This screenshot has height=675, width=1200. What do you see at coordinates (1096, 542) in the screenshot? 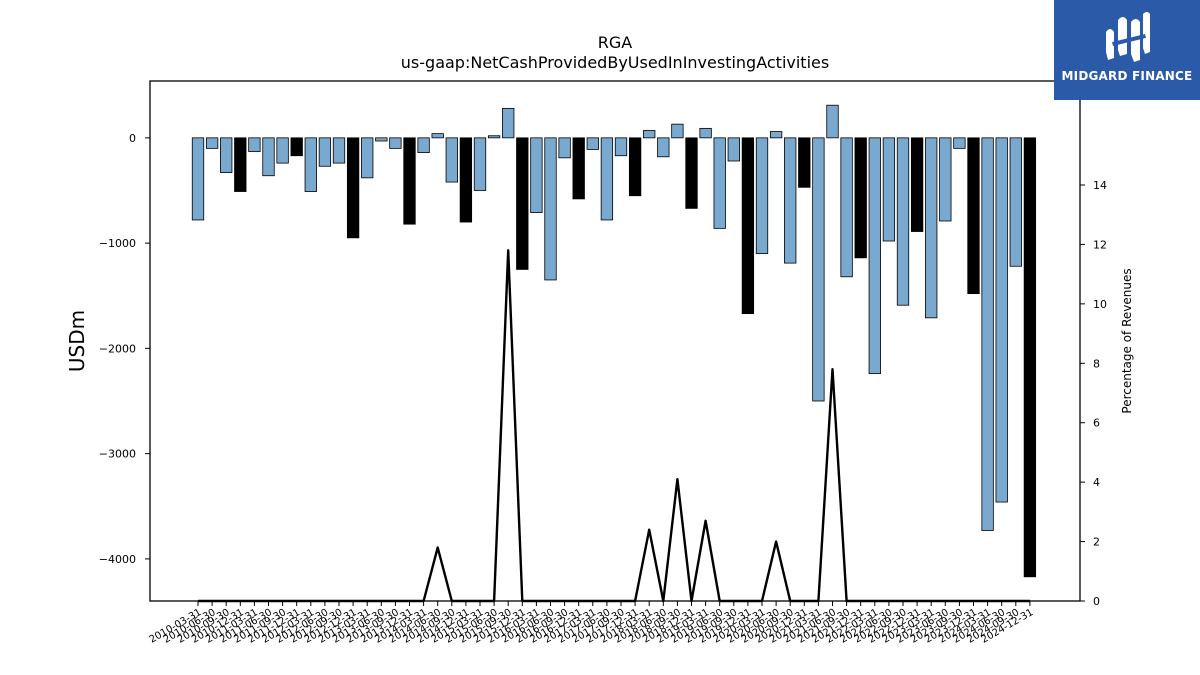
I see `y2-tick-label-2: 2` at bounding box center [1096, 542].